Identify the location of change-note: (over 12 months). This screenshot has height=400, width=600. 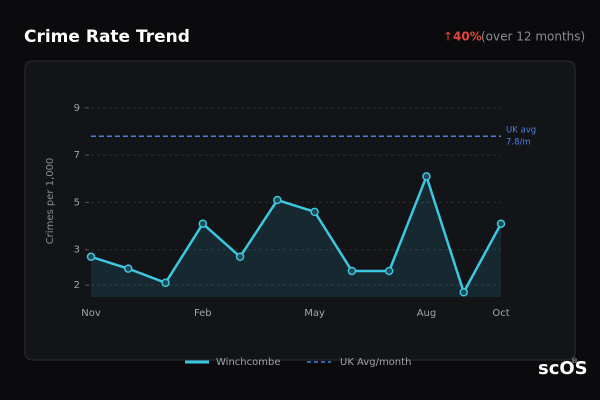
(533, 37).